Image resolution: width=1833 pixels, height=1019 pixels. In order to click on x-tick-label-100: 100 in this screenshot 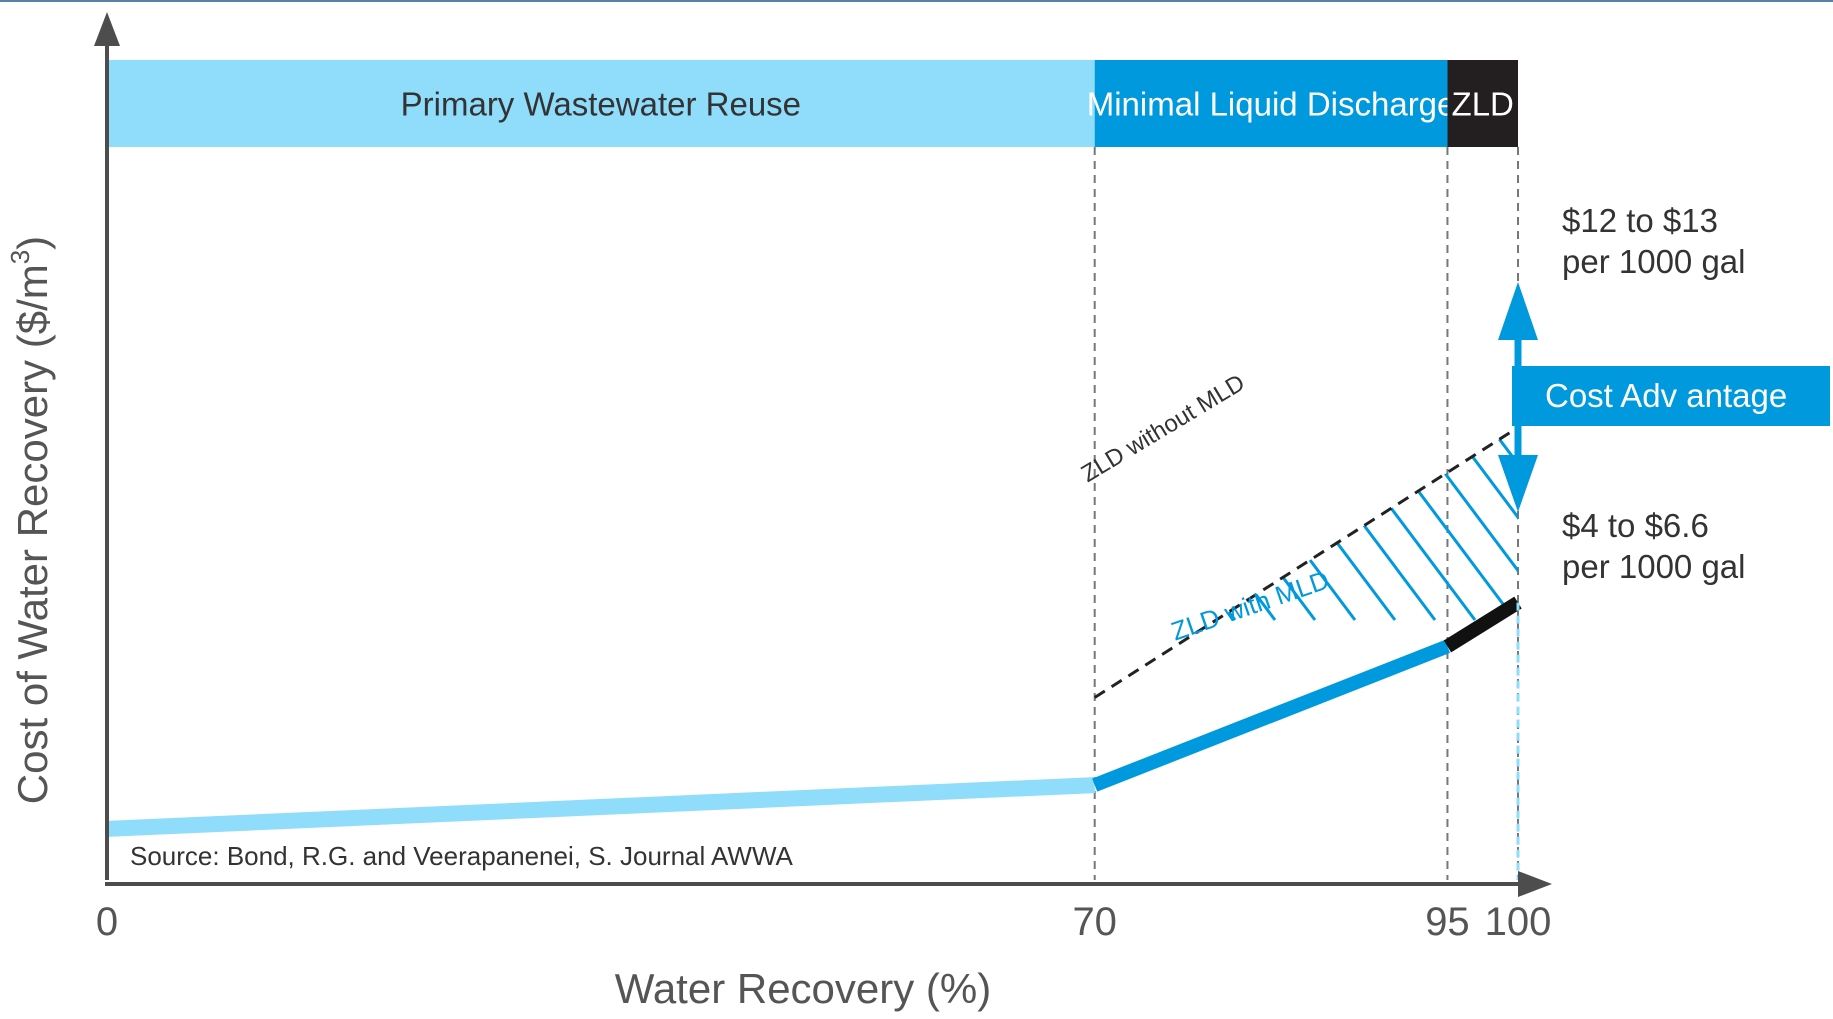, I will do `click(1518, 922)`.